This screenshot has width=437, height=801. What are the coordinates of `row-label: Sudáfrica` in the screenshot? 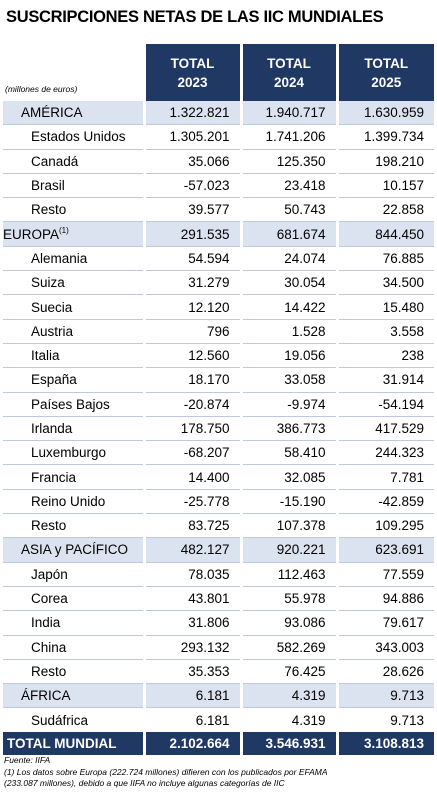 It's located at (60, 720).